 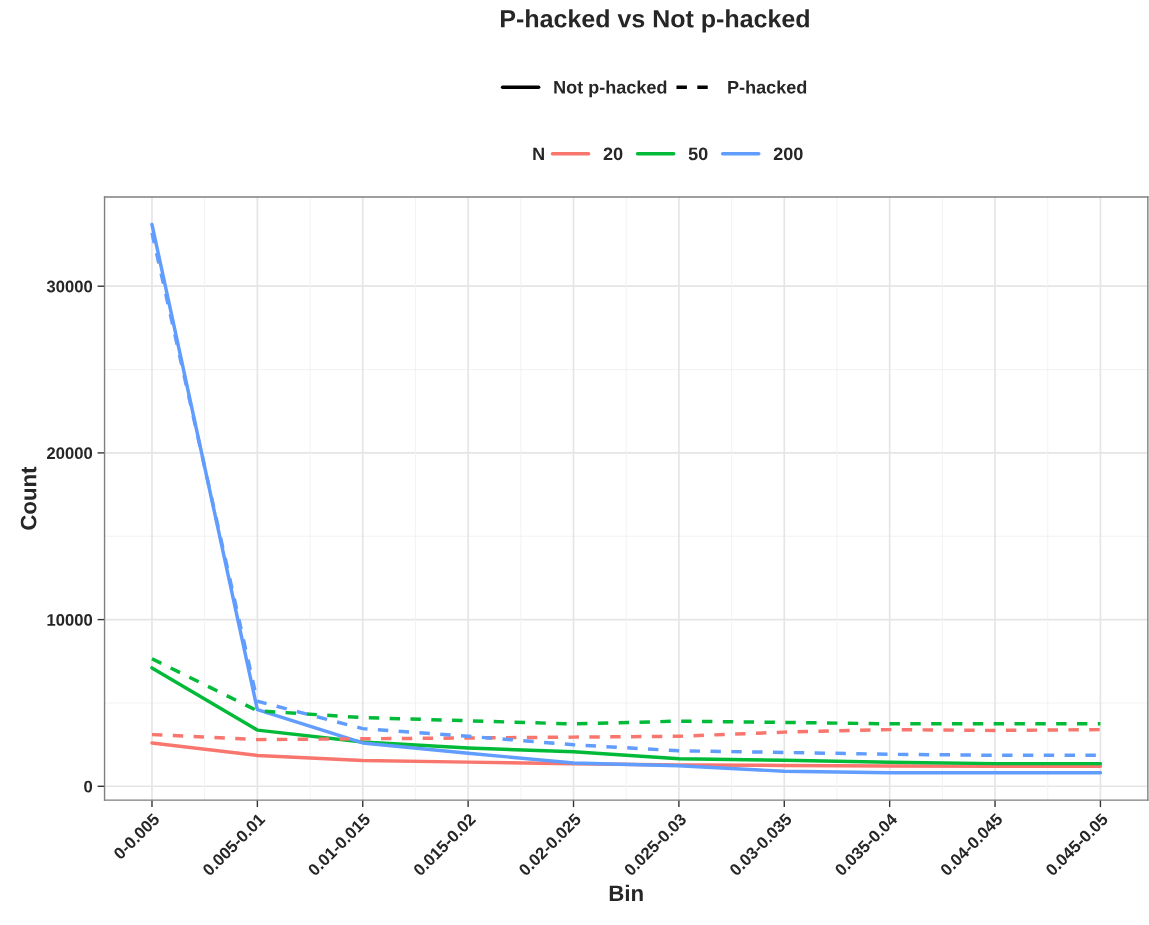 What do you see at coordinates (626, 892) in the screenshot?
I see `x-axis-title: Bin` at bounding box center [626, 892].